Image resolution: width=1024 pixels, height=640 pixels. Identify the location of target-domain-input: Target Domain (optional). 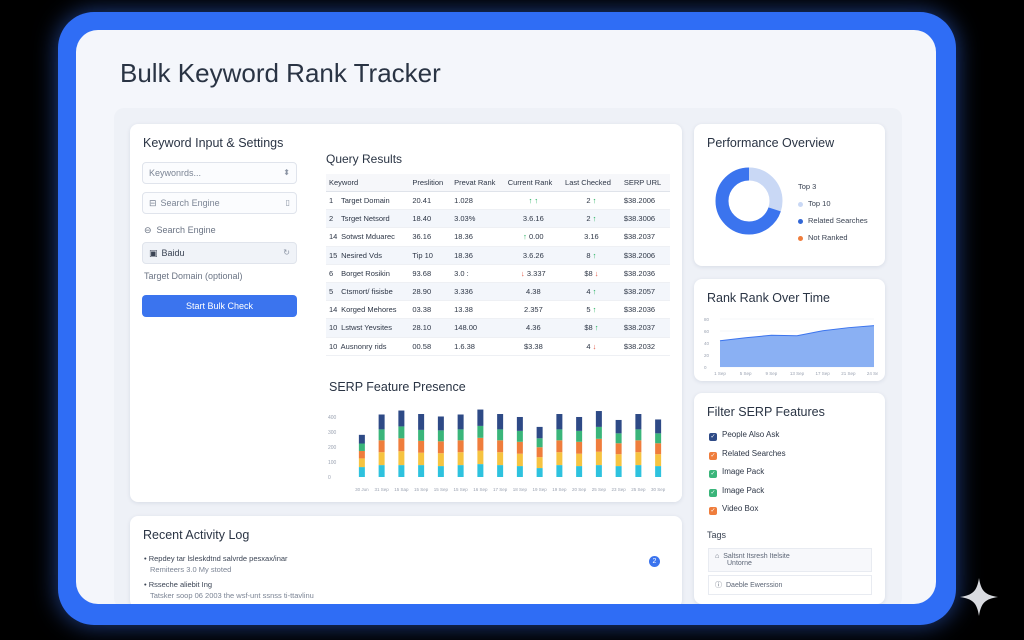
(193, 276).